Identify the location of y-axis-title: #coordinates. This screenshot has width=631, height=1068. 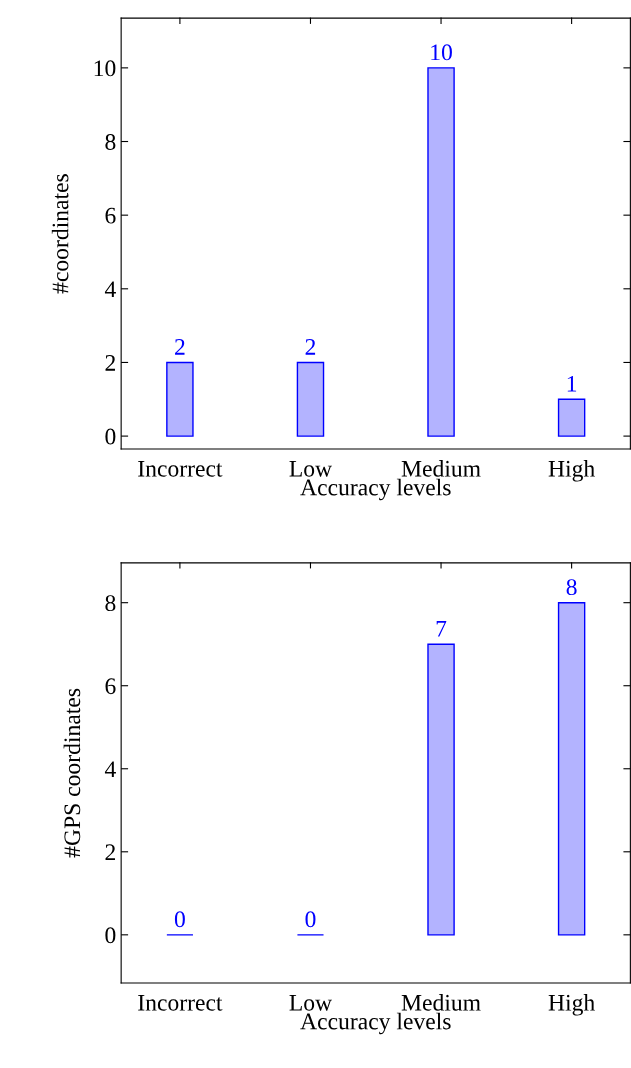
(60, 234).